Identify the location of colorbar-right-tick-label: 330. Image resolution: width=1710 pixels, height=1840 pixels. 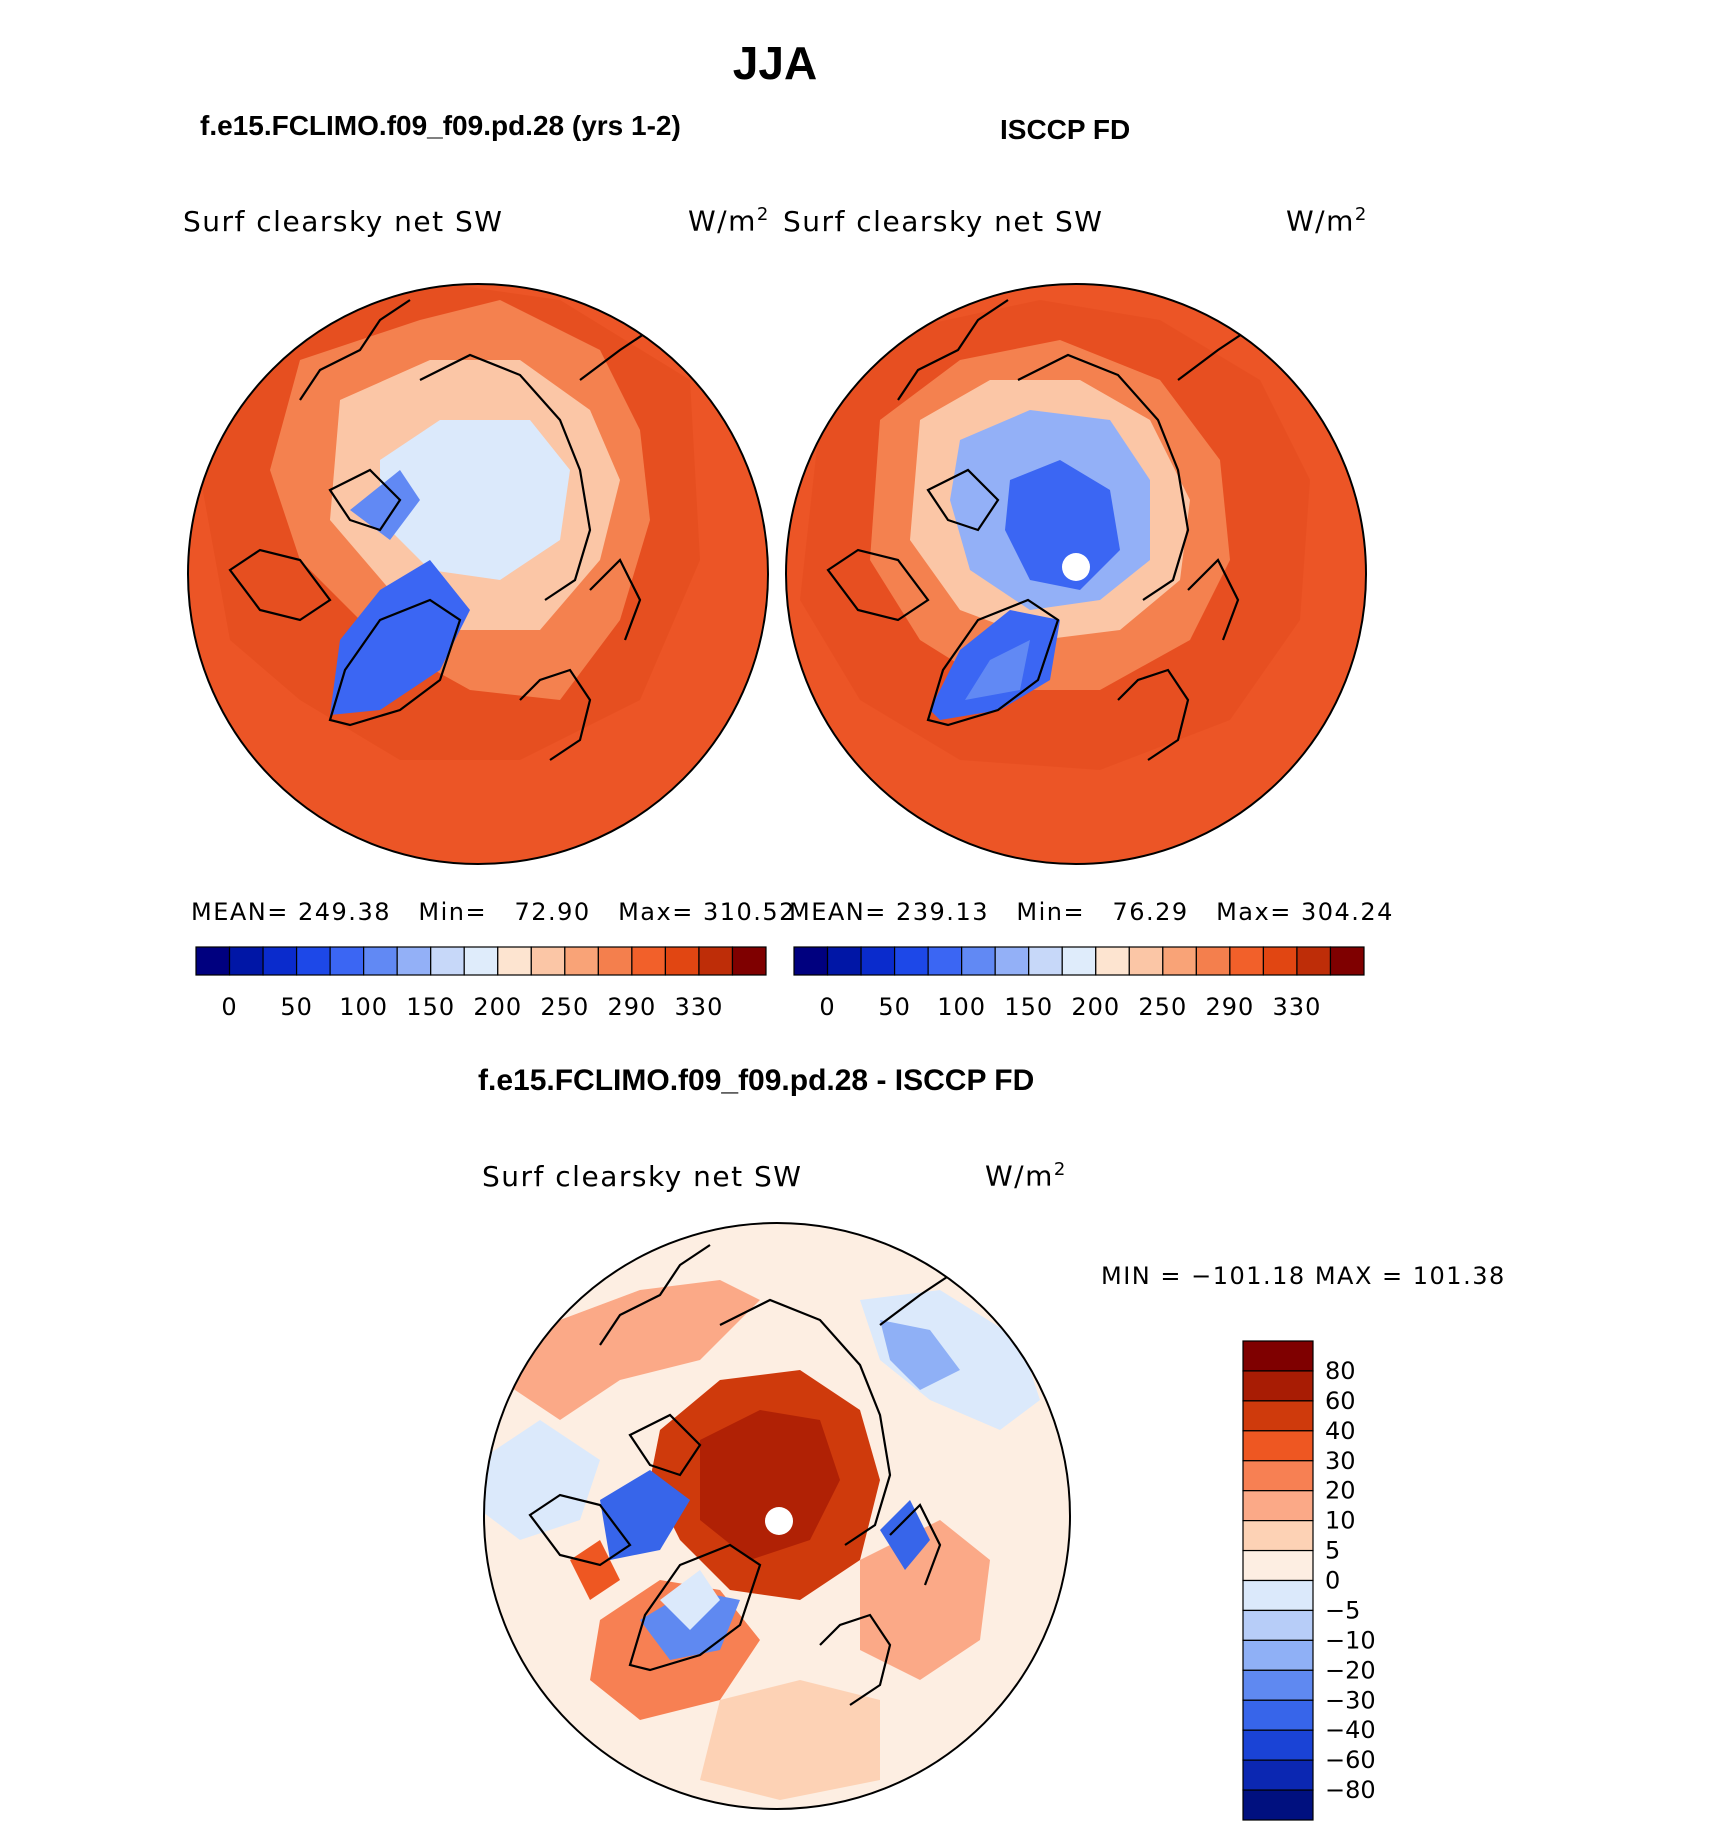
(1297, 1007).